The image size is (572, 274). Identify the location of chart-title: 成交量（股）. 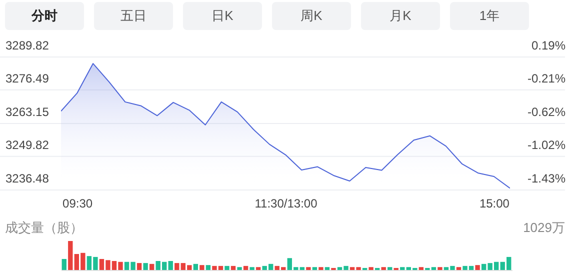
(44, 227).